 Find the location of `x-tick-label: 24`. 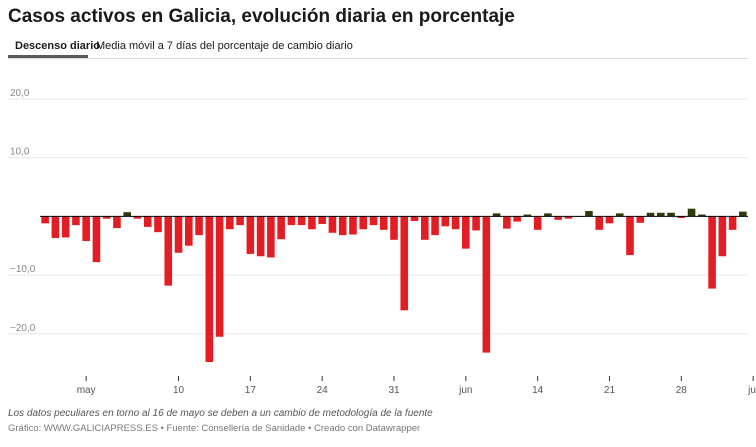

x-tick-label: 24 is located at coordinates (323, 390).